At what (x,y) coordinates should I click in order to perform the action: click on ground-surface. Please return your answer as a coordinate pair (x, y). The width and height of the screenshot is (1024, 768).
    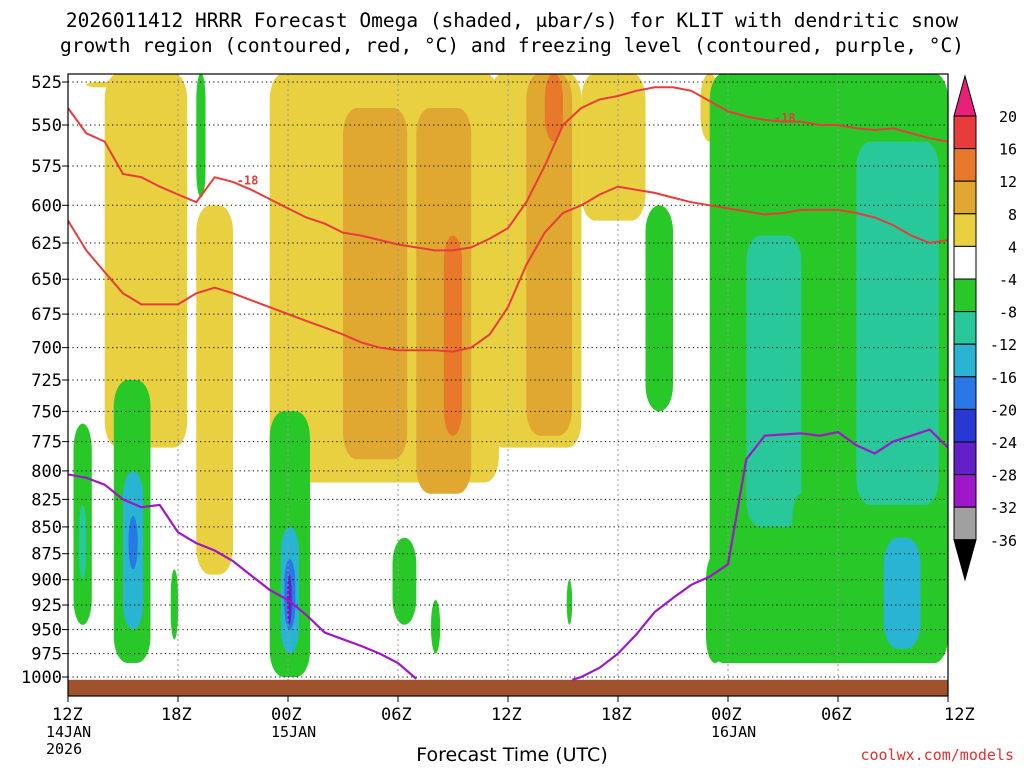
    Looking at the image, I should click on (508, 687).